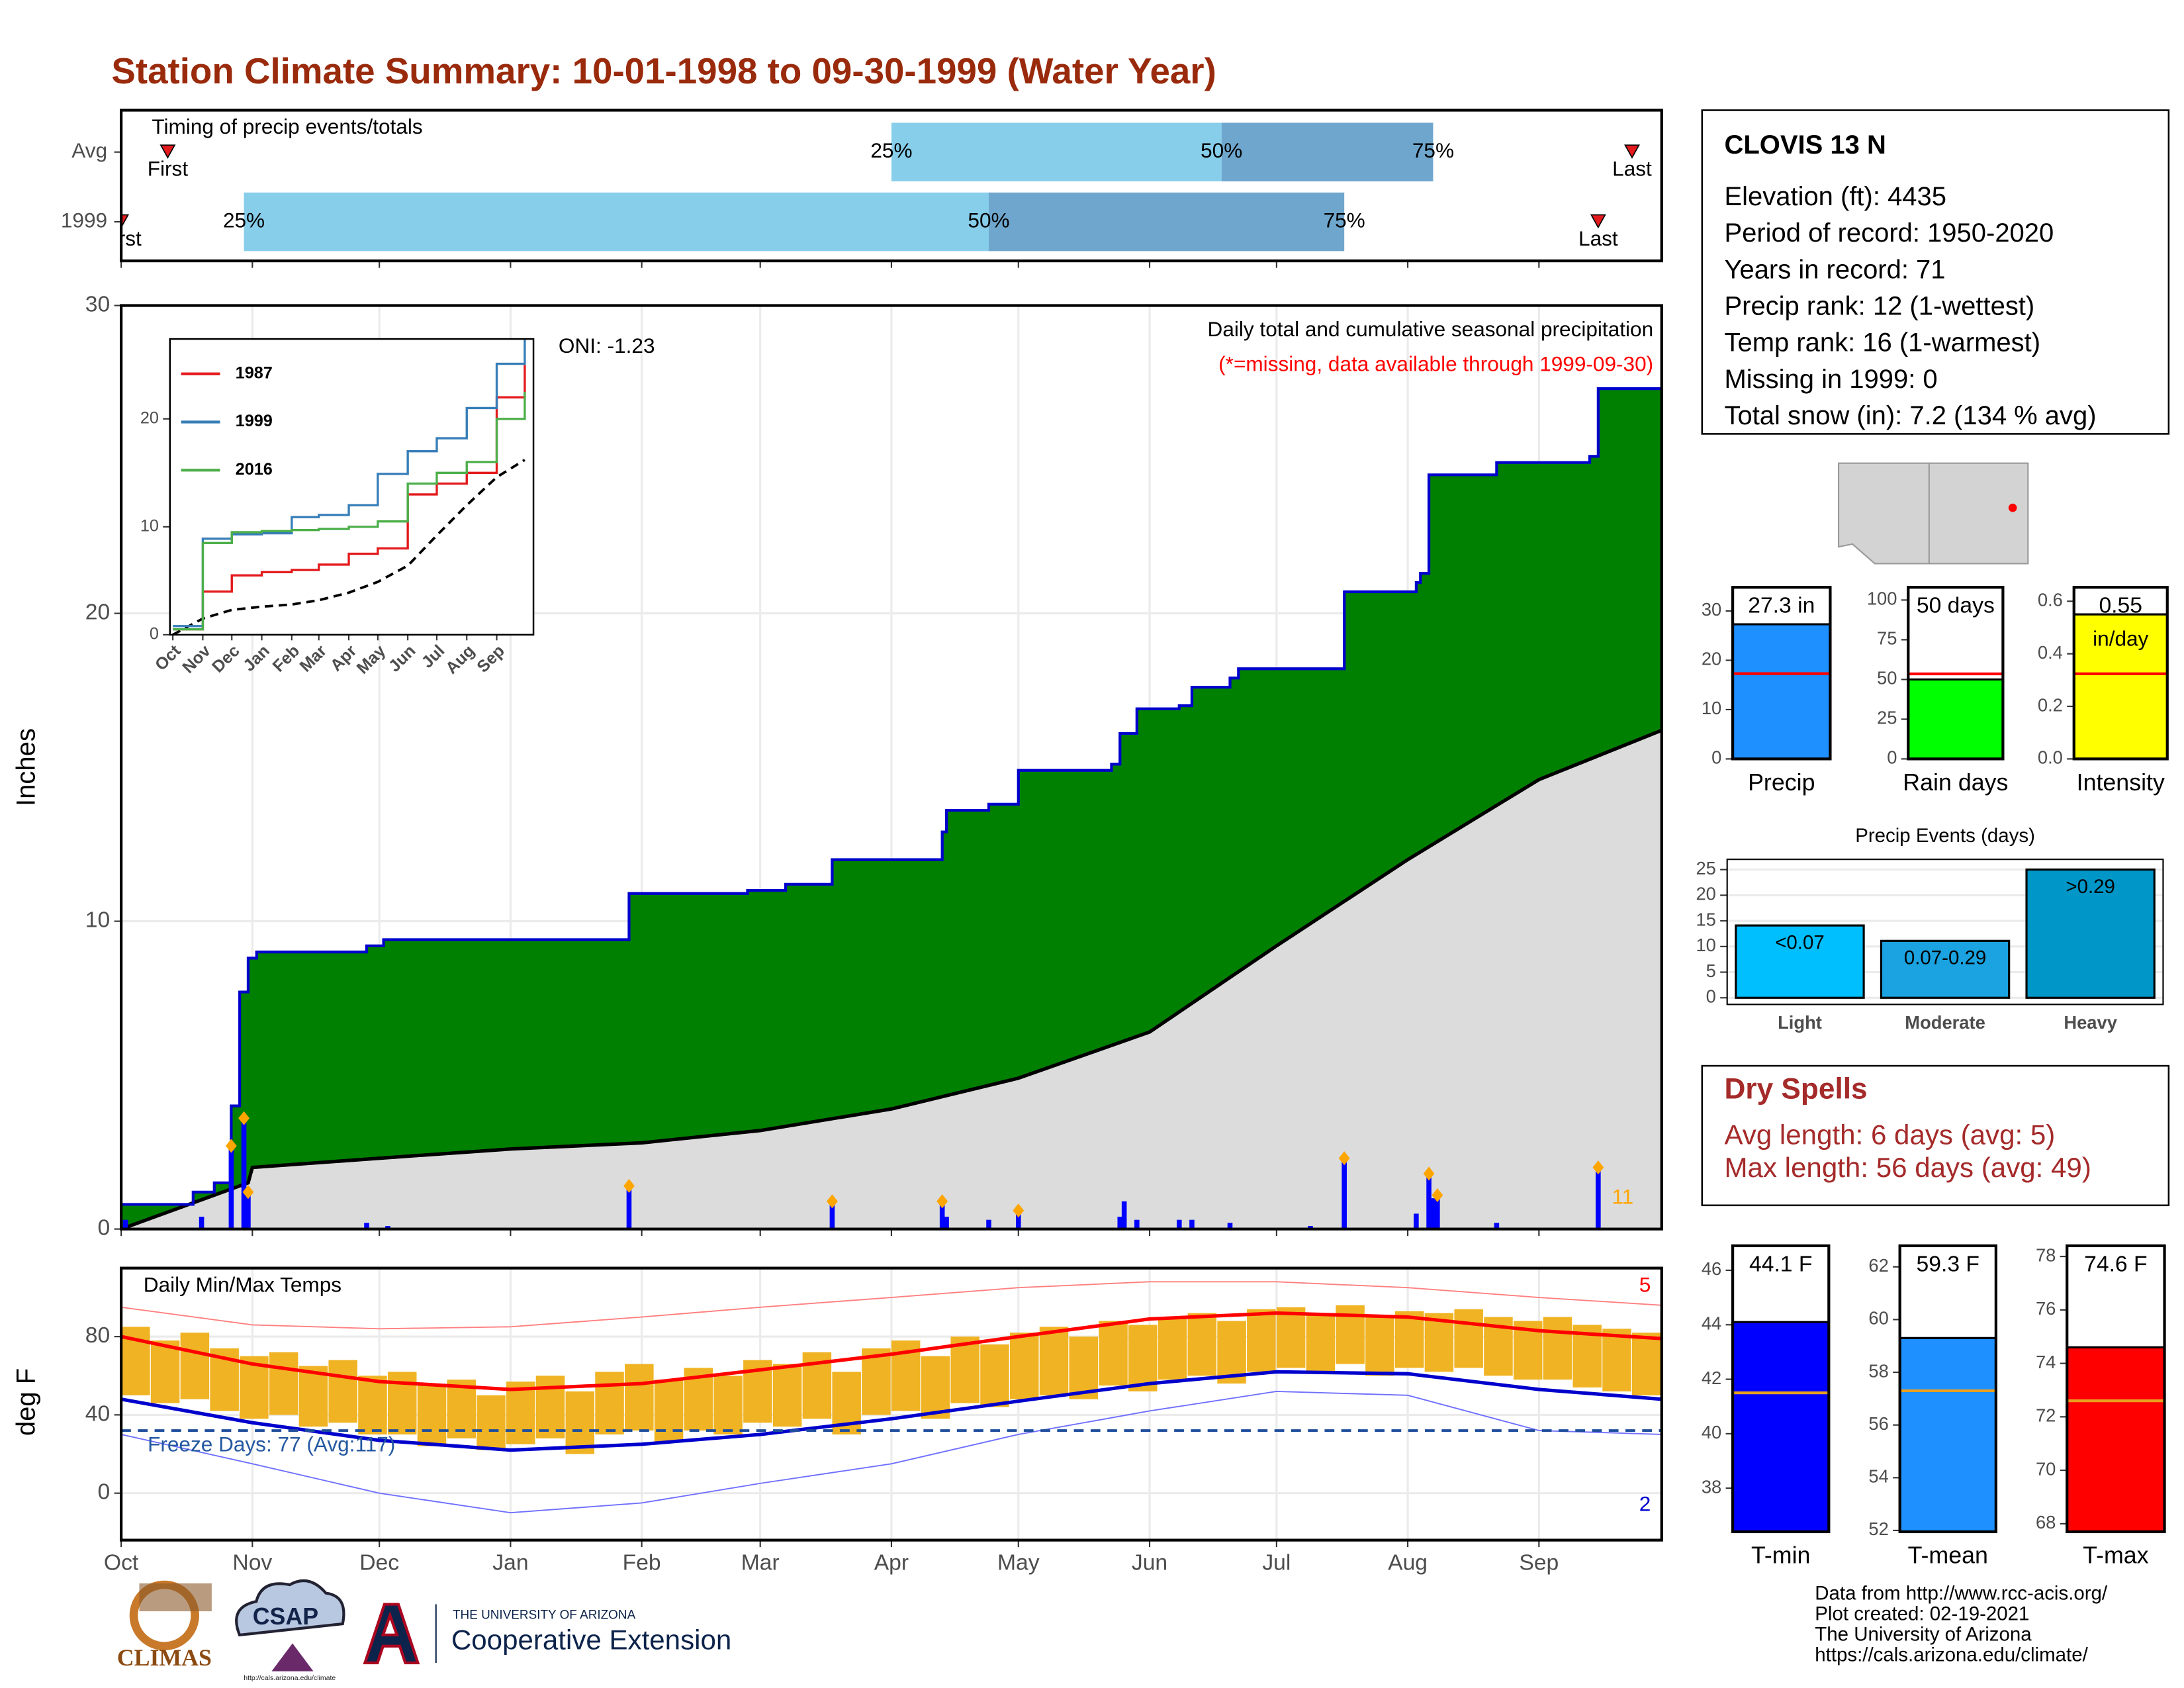  What do you see at coordinates (1955, 782) in the screenshot?
I see `gauge-label: Rain days` at bounding box center [1955, 782].